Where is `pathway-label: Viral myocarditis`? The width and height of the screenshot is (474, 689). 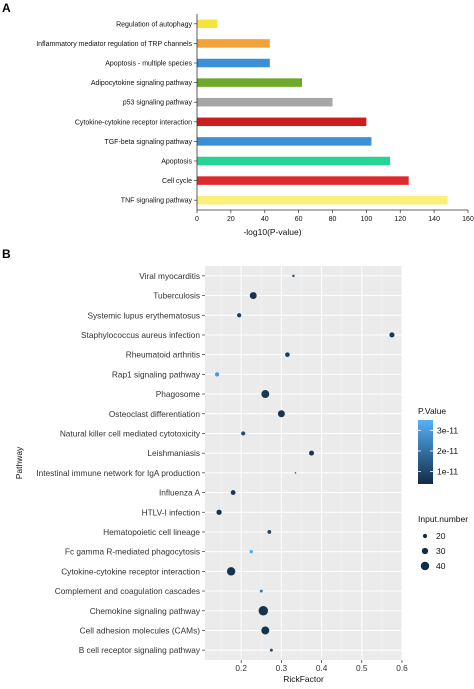 pathway-label: Viral myocarditis is located at coordinates (169, 276).